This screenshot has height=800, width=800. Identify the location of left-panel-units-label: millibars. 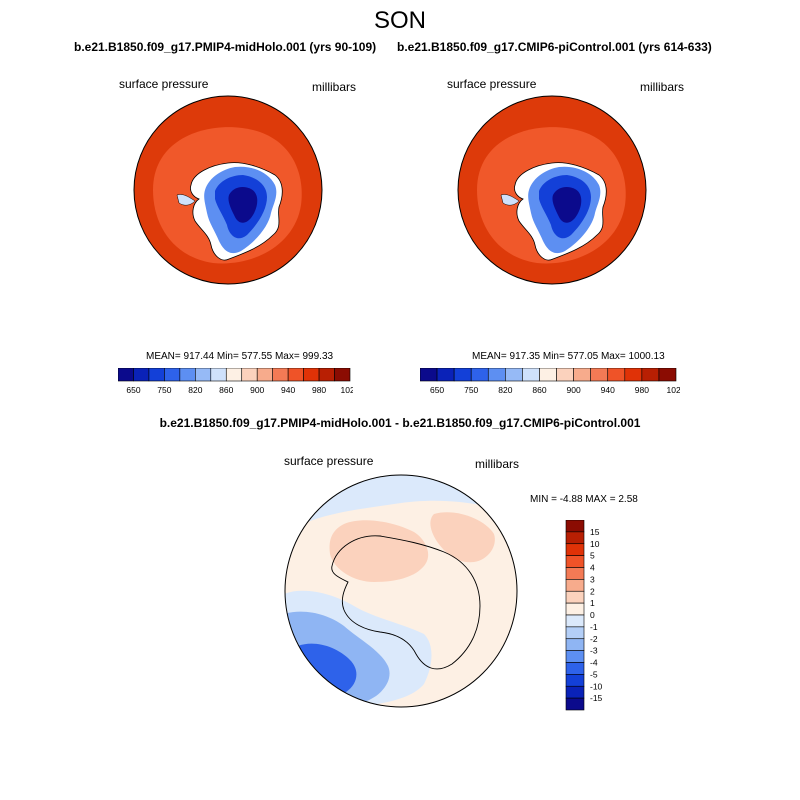
(334, 87).